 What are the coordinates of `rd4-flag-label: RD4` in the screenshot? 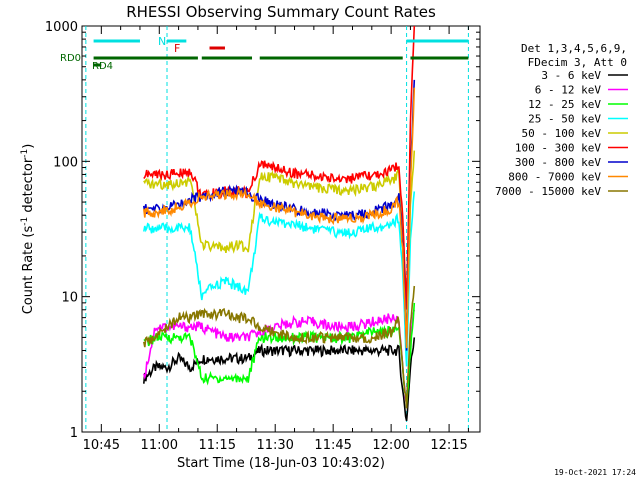 It's located at (102, 66).